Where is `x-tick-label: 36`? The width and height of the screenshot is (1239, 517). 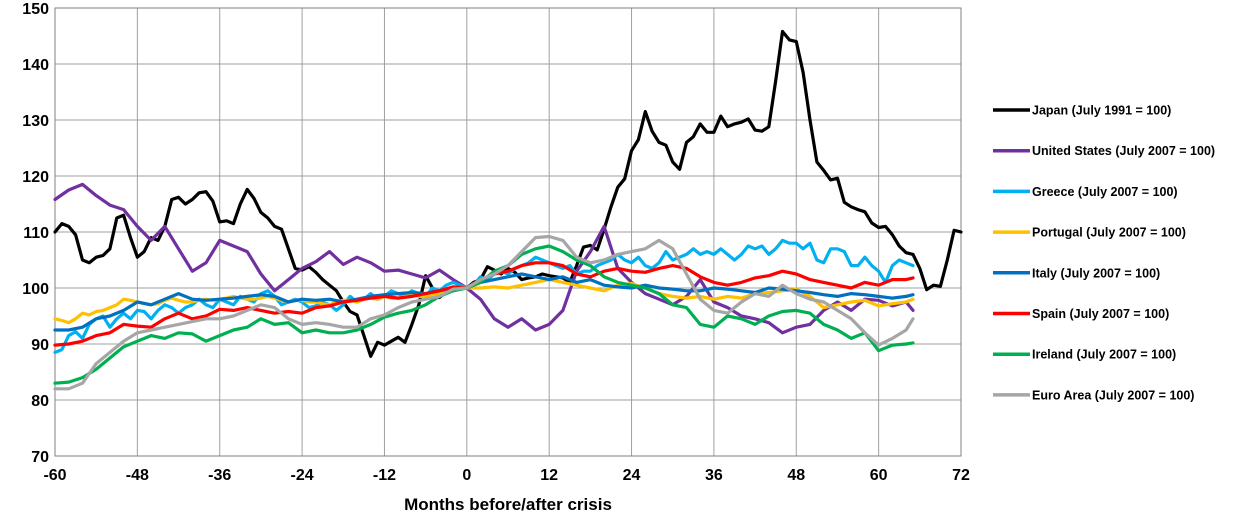 x-tick-label: 36 is located at coordinates (714, 475).